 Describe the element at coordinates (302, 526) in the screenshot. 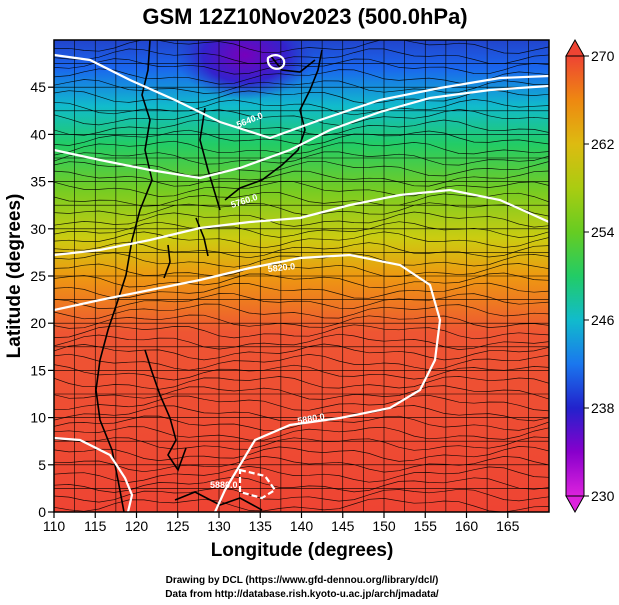

I see `x-tick-label: 140` at that location.